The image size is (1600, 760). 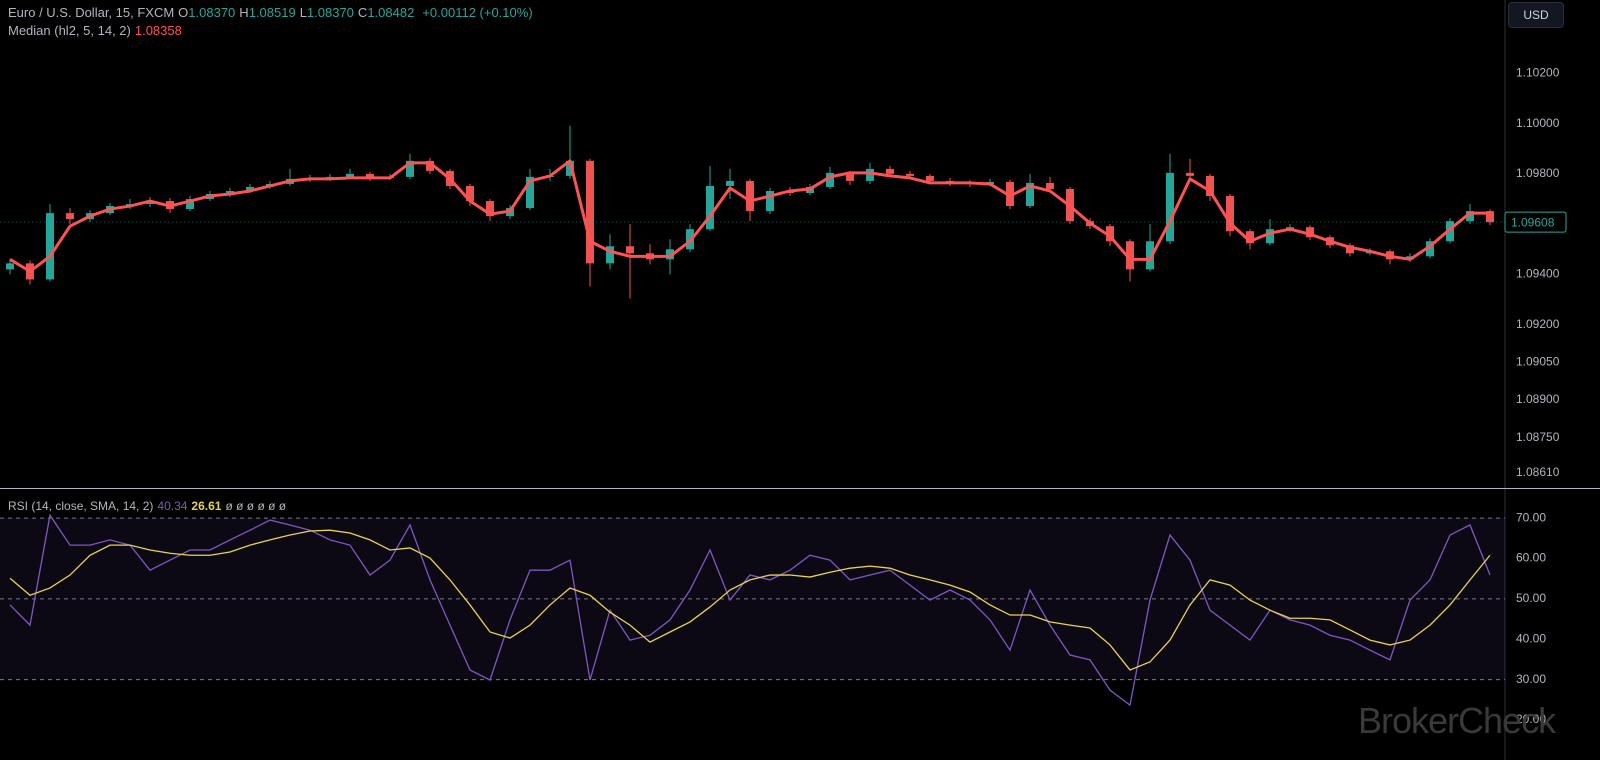 I want to click on median-line, so click(x=749, y=216).